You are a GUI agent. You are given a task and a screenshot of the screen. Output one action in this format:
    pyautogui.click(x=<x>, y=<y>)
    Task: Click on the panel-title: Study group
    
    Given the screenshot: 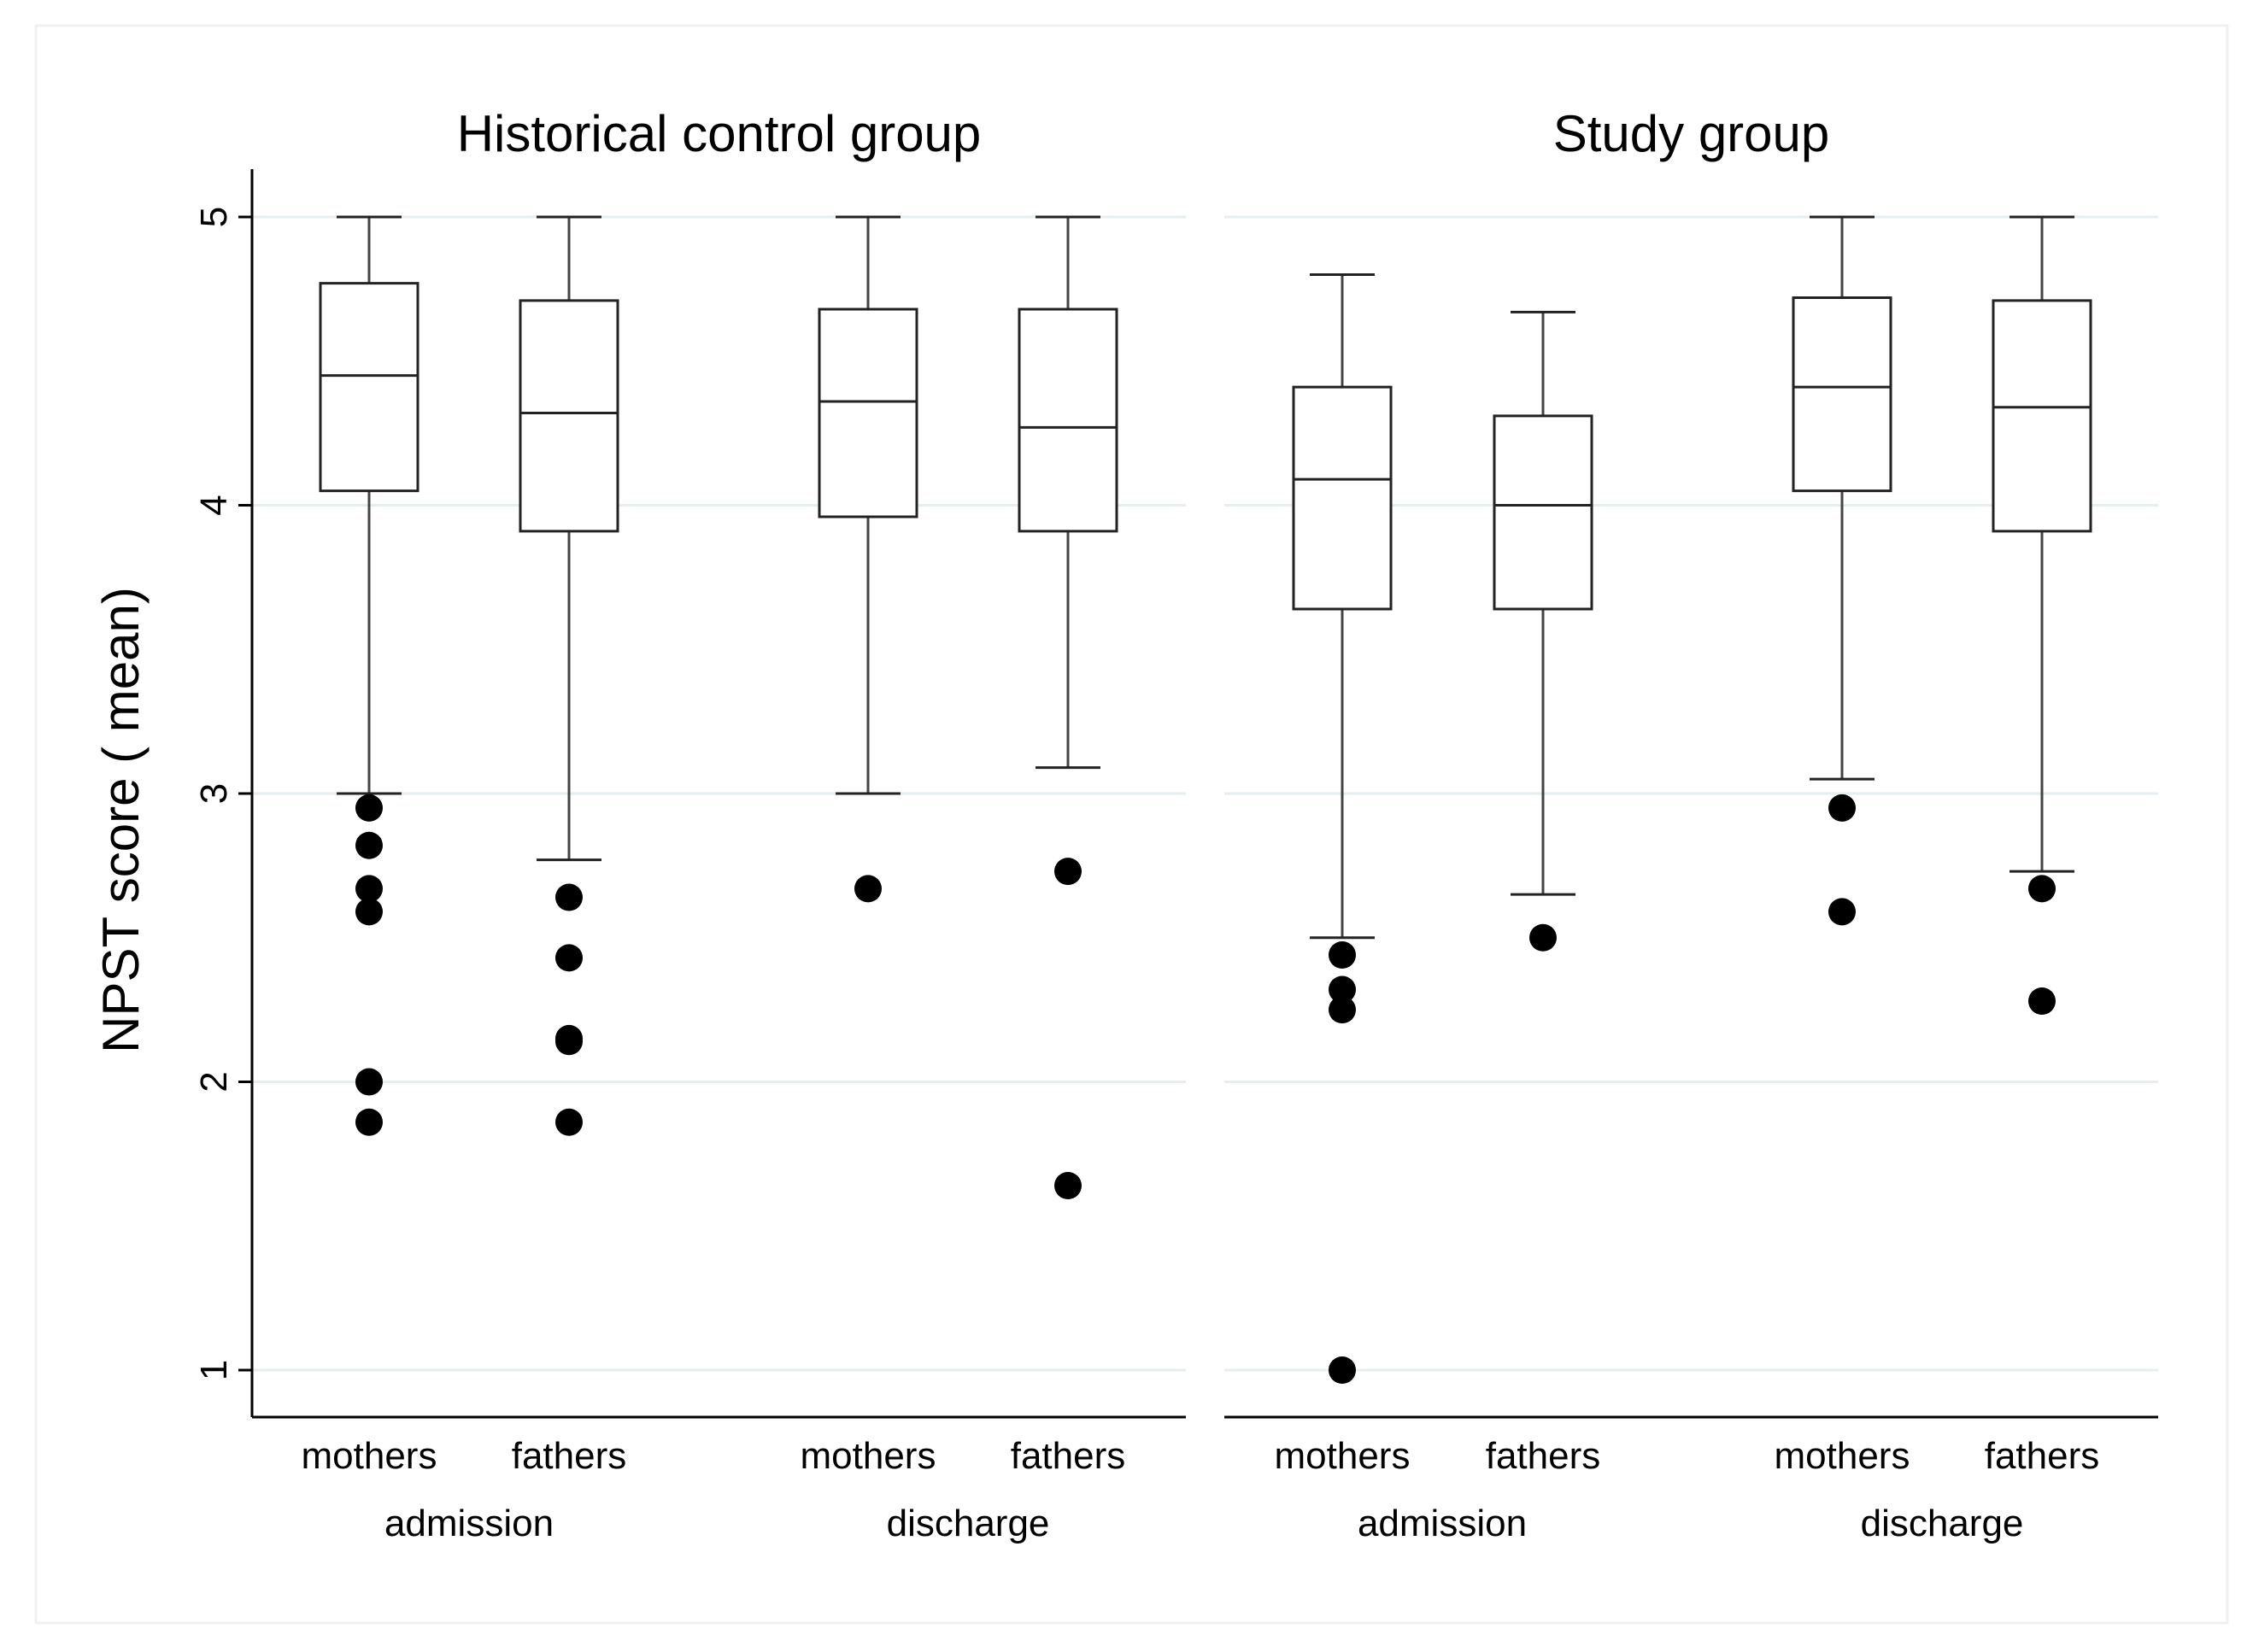 What is the action you would take?
    pyautogui.click(x=1691, y=133)
    